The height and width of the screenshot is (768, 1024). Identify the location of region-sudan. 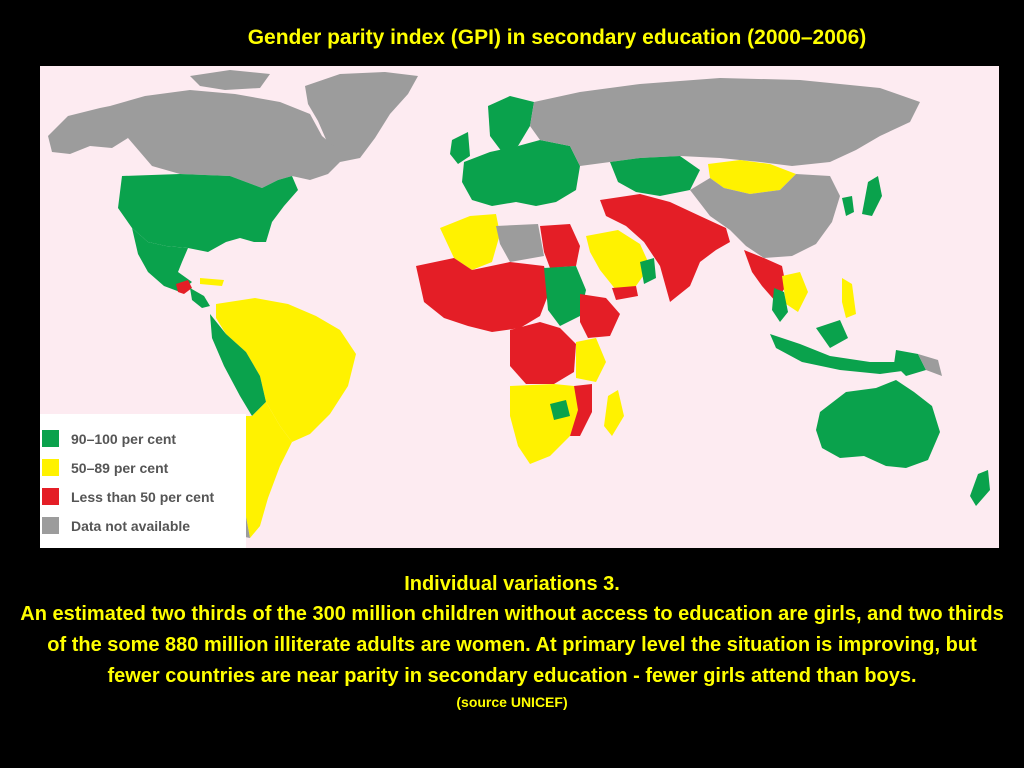
(565, 296).